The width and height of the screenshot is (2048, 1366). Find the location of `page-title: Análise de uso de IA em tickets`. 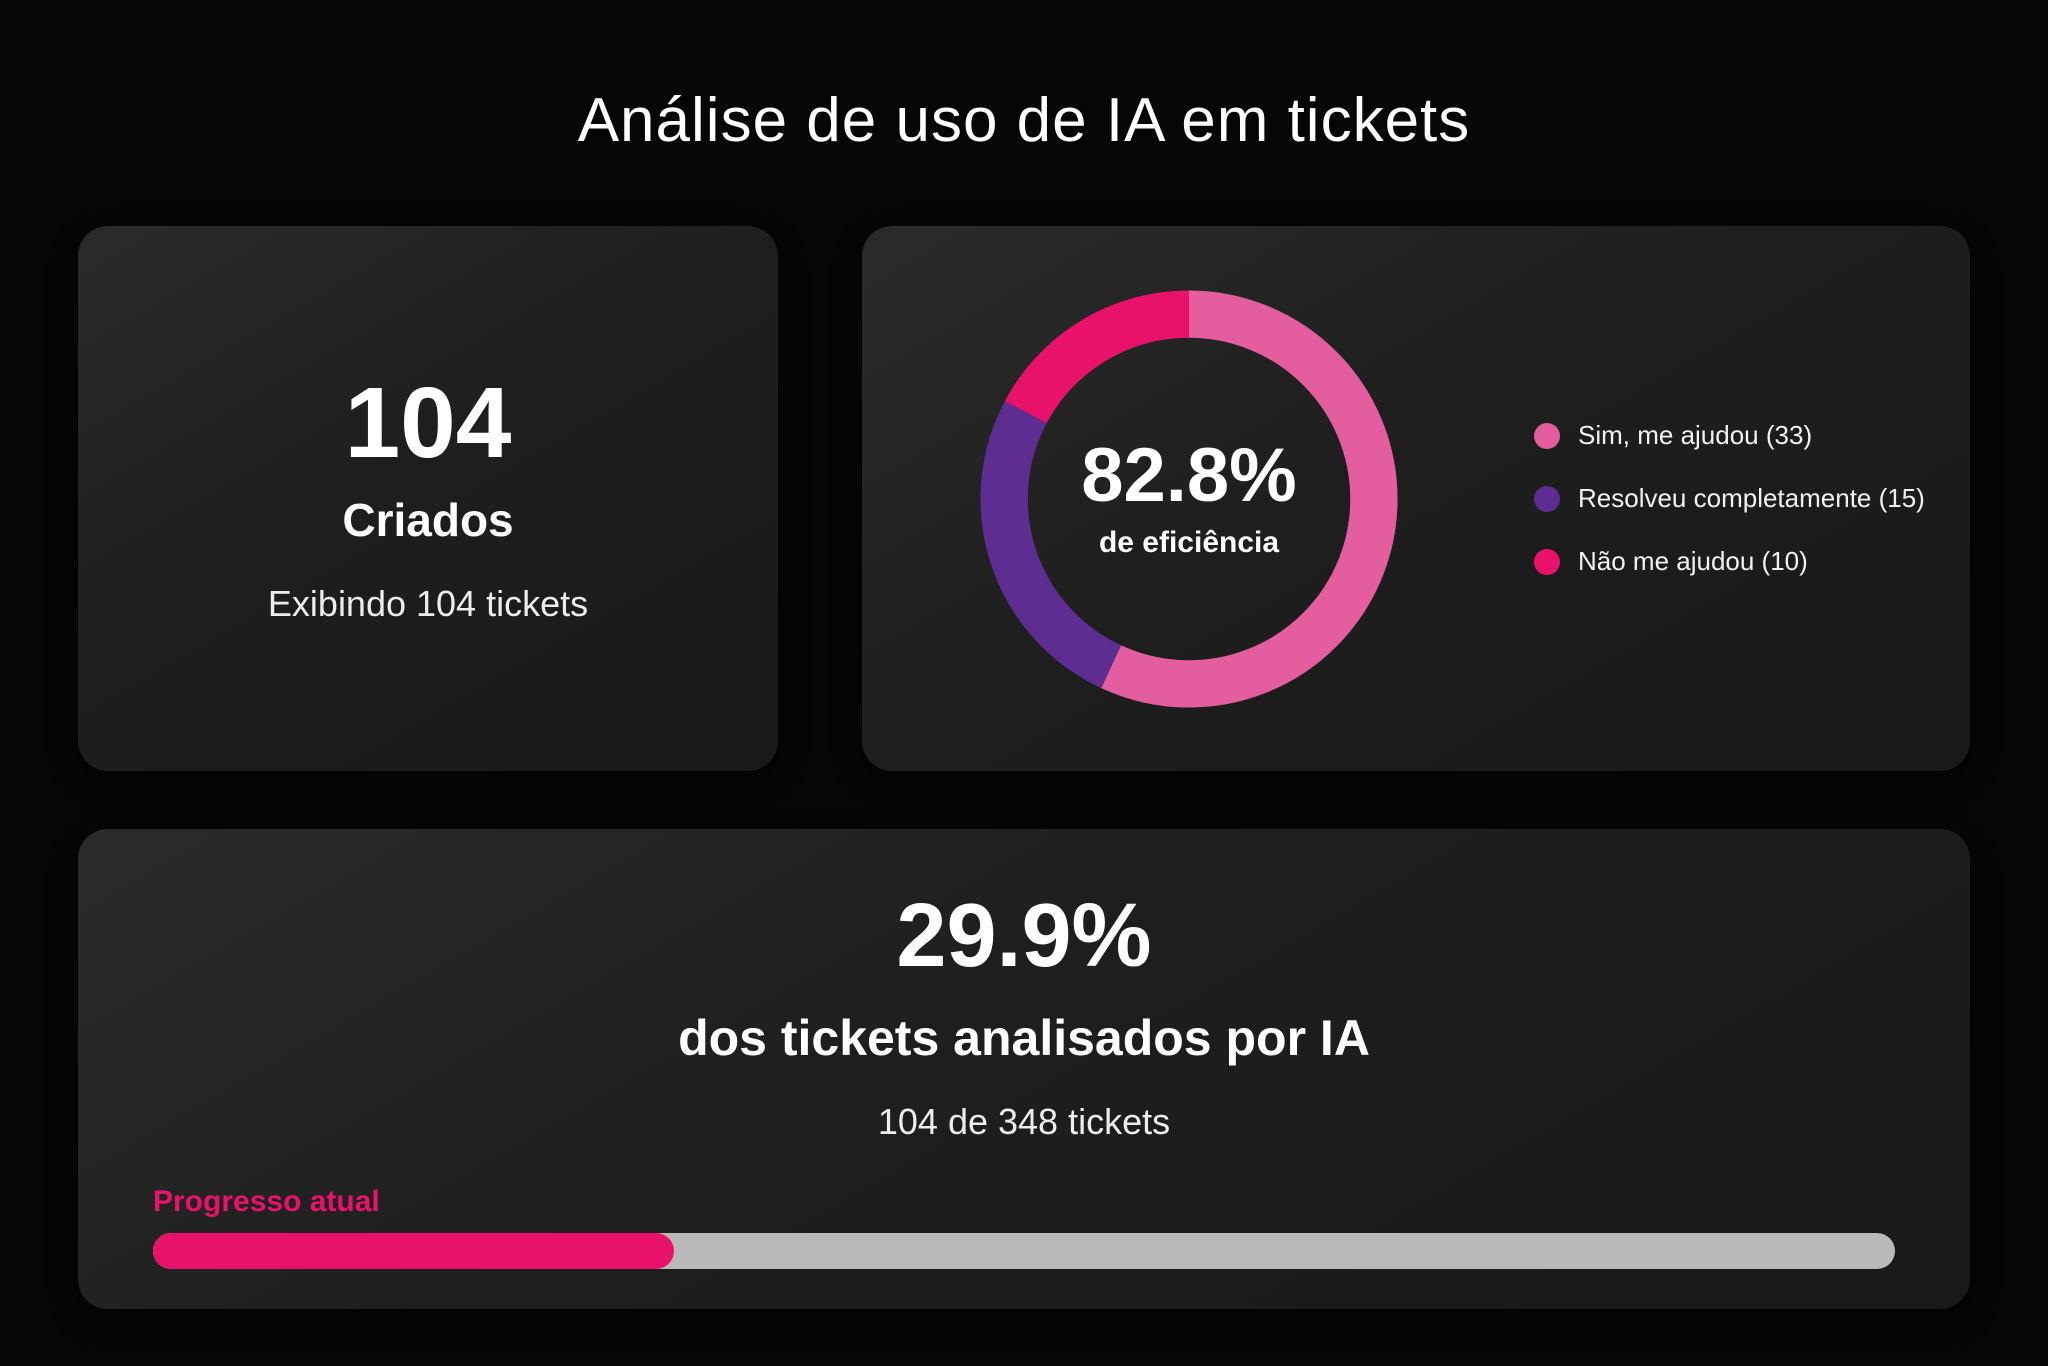

page-title: Análise de uso de IA em tickets is located at coordinates (1024, 120).